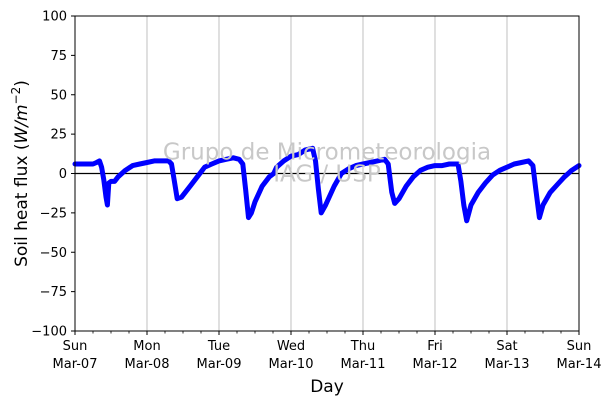 The image size is (613, 405). What do you see at coordinates (435, 364) in the screenshot?
I see `x-tick-date: Mar-12` at bounding box center [435, 364].